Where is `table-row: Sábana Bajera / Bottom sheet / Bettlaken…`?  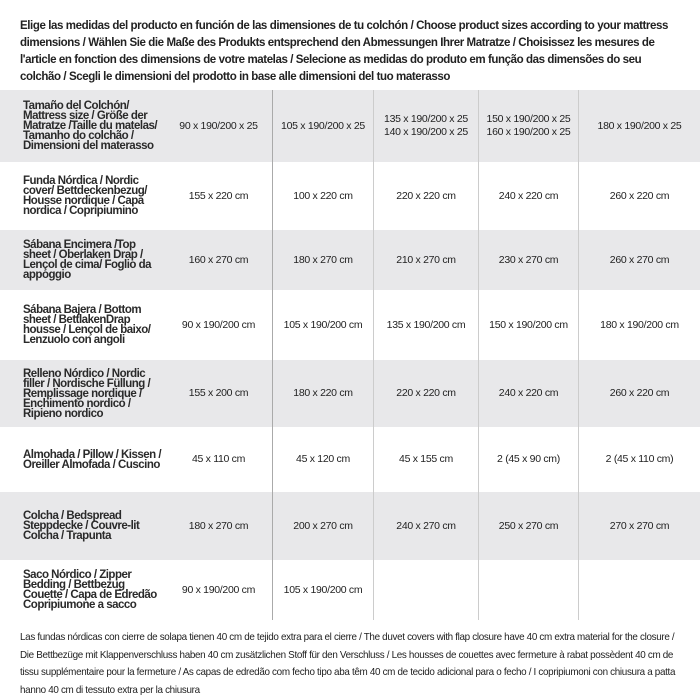
table-row: Sábana Bajera / Bottom sheet / Bettlaken… is located at coordinates (350, 325).